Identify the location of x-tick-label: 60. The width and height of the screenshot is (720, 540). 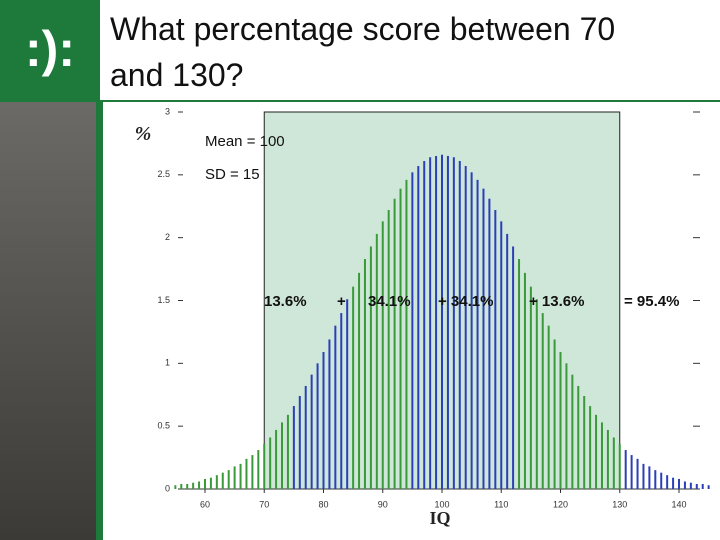
(205, 504).